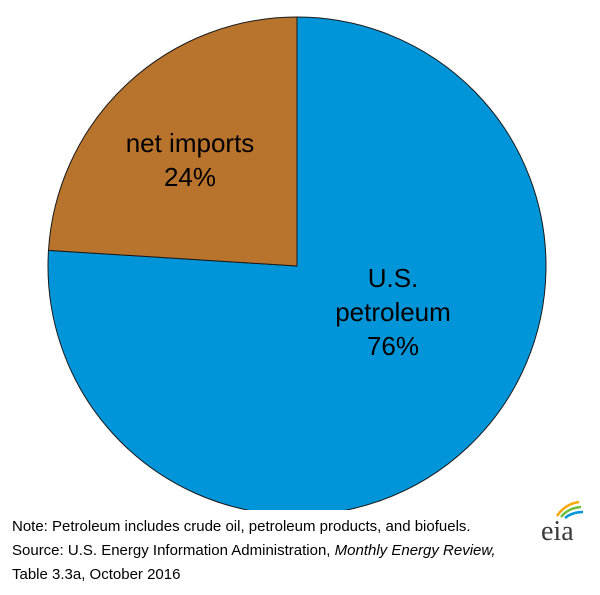 The width and height of the screenshot is (600, 595). Describe the element at coordinates (96, 574) in the screenshot. I see `source-table: Table 3.3a, October 2016` at that location.